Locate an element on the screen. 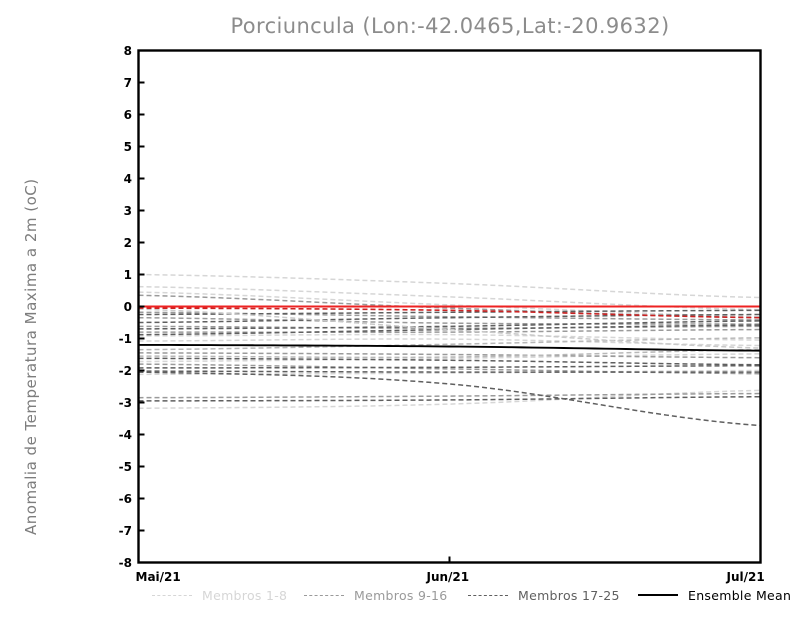  legend-item: Membros 9-16 is located at coordinates (376, 595).